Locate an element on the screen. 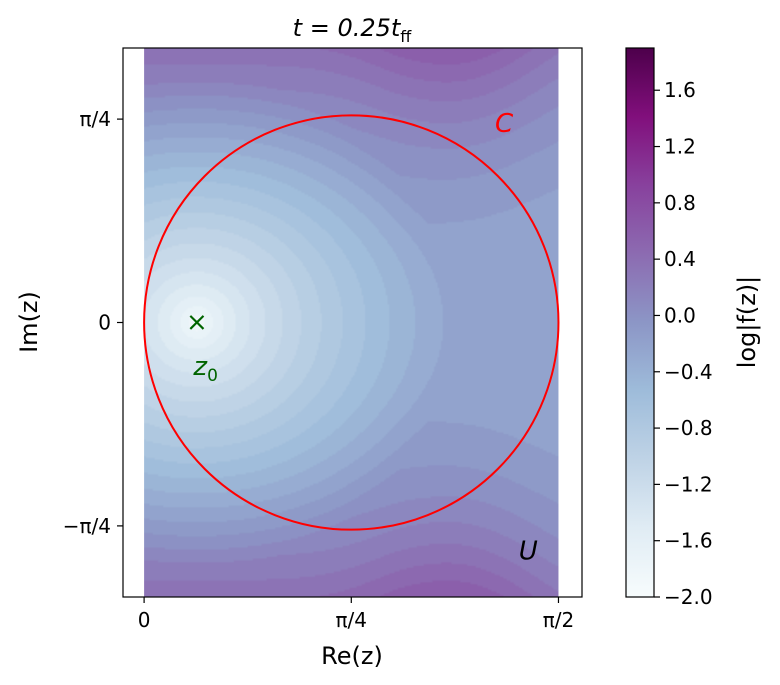 The image size is (780, 685). x-tick-label: 0 is located at coordinates (144, 620).